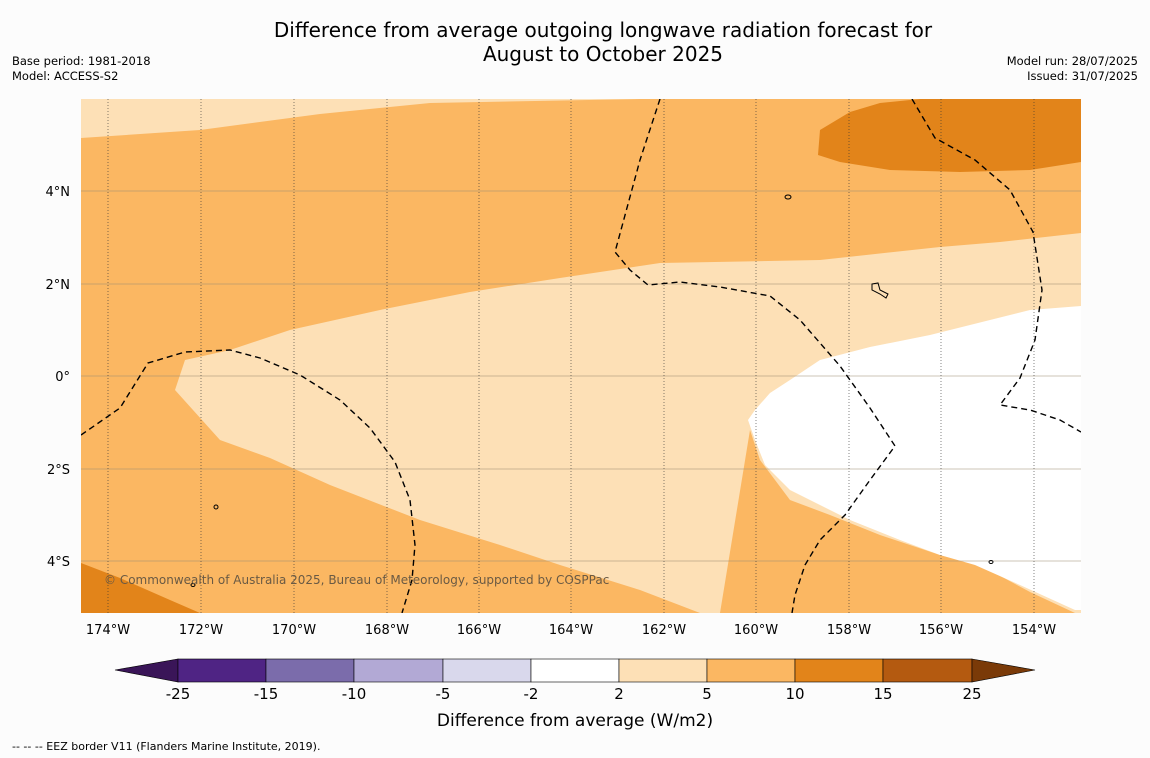 This screenshot has height=758, width=1150. Describe the element at coordinates (248, 481) in the screenshot. I see `eez-border-west` at that location.